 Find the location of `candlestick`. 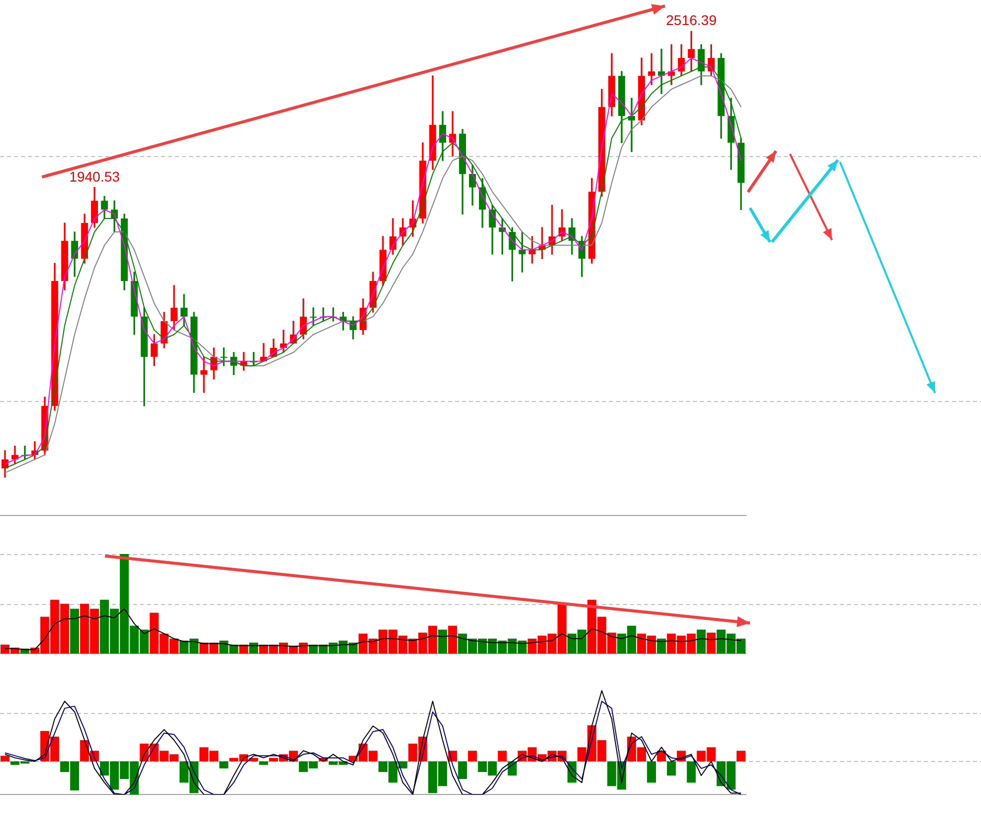

candlestick is located at coordinates (651, 69).